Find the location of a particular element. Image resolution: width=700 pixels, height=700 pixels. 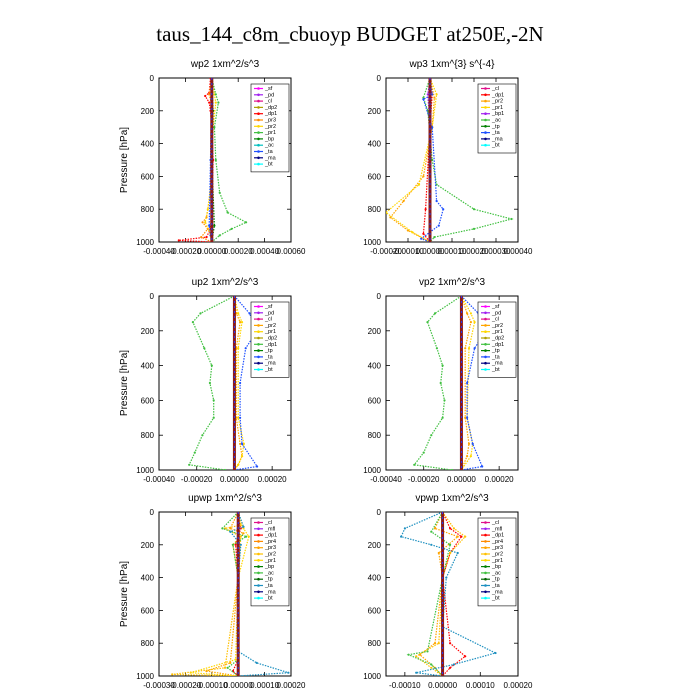

series-line-pr1 is located at coordinates (229, 160).